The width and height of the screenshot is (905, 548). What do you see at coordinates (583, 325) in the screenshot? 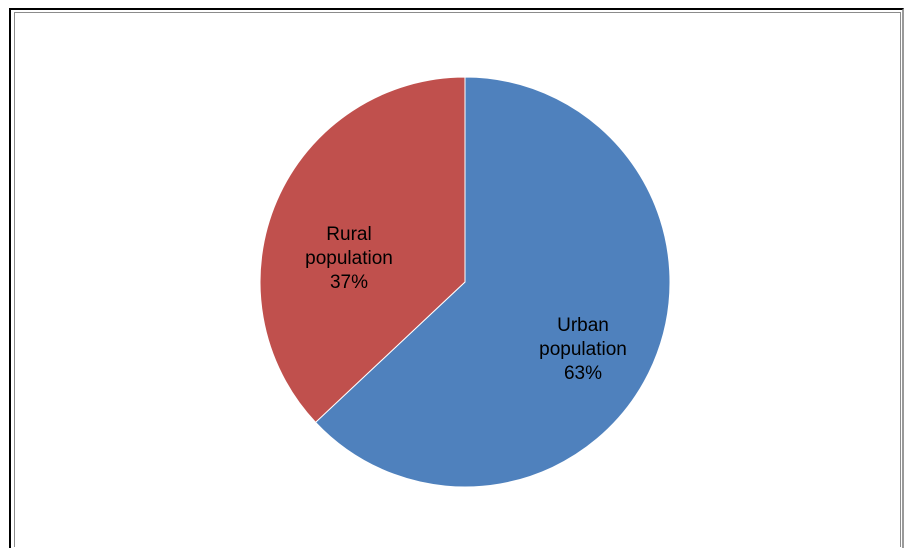
I see `data-label-line: Urban` at bounding box center [583, 325].